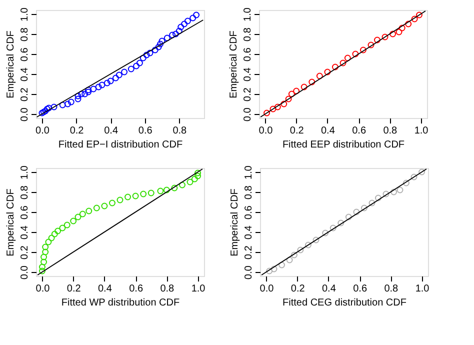 The height and width of the screenshot is (345, 474). Describe the element at coordinates (343, 145) in the screenshot. I see `x-axis-title: Fitted EEP distribution CDF` at that location.